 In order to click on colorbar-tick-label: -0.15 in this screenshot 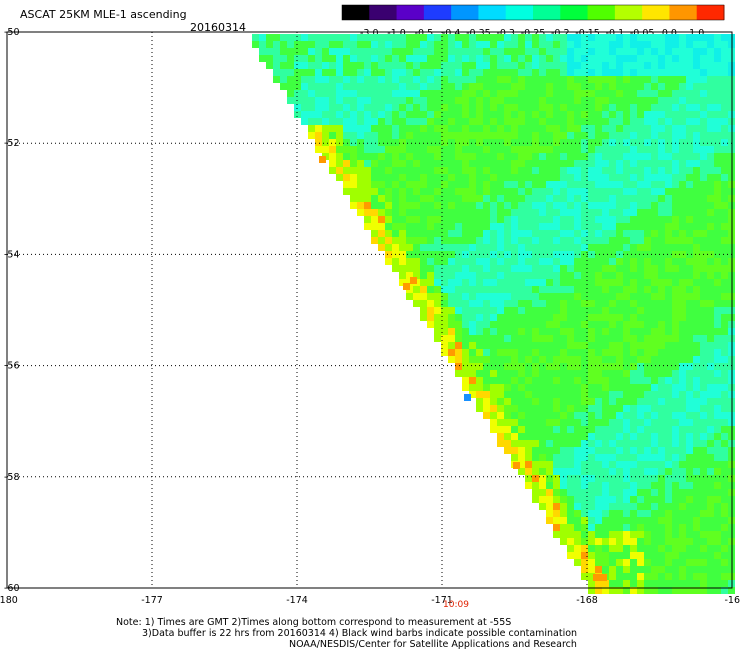, I will do `click(587, 33)`.